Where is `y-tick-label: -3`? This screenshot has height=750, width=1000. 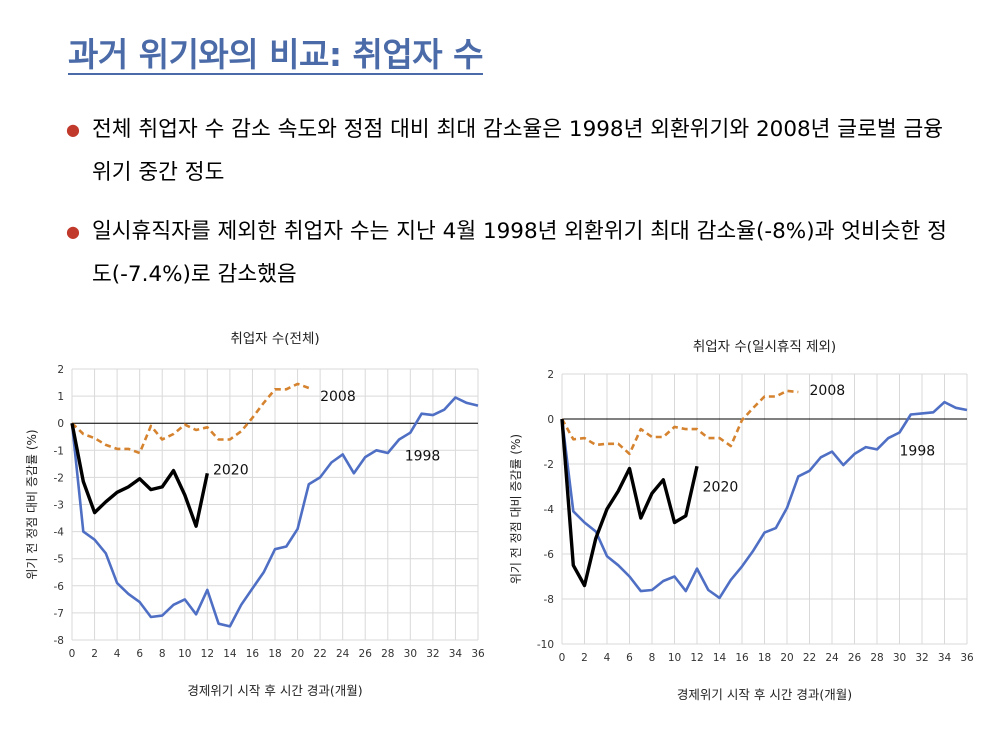
y-tick-label: -3 is located at coordinates (59, 506).